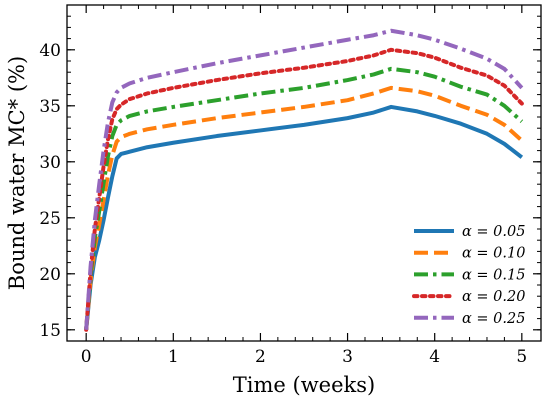 The width and height of the screenshot is (550, 406). Describe the element at coordinates (173, 357) in the screenshot. I see `x-tick-label: 1` at that location.